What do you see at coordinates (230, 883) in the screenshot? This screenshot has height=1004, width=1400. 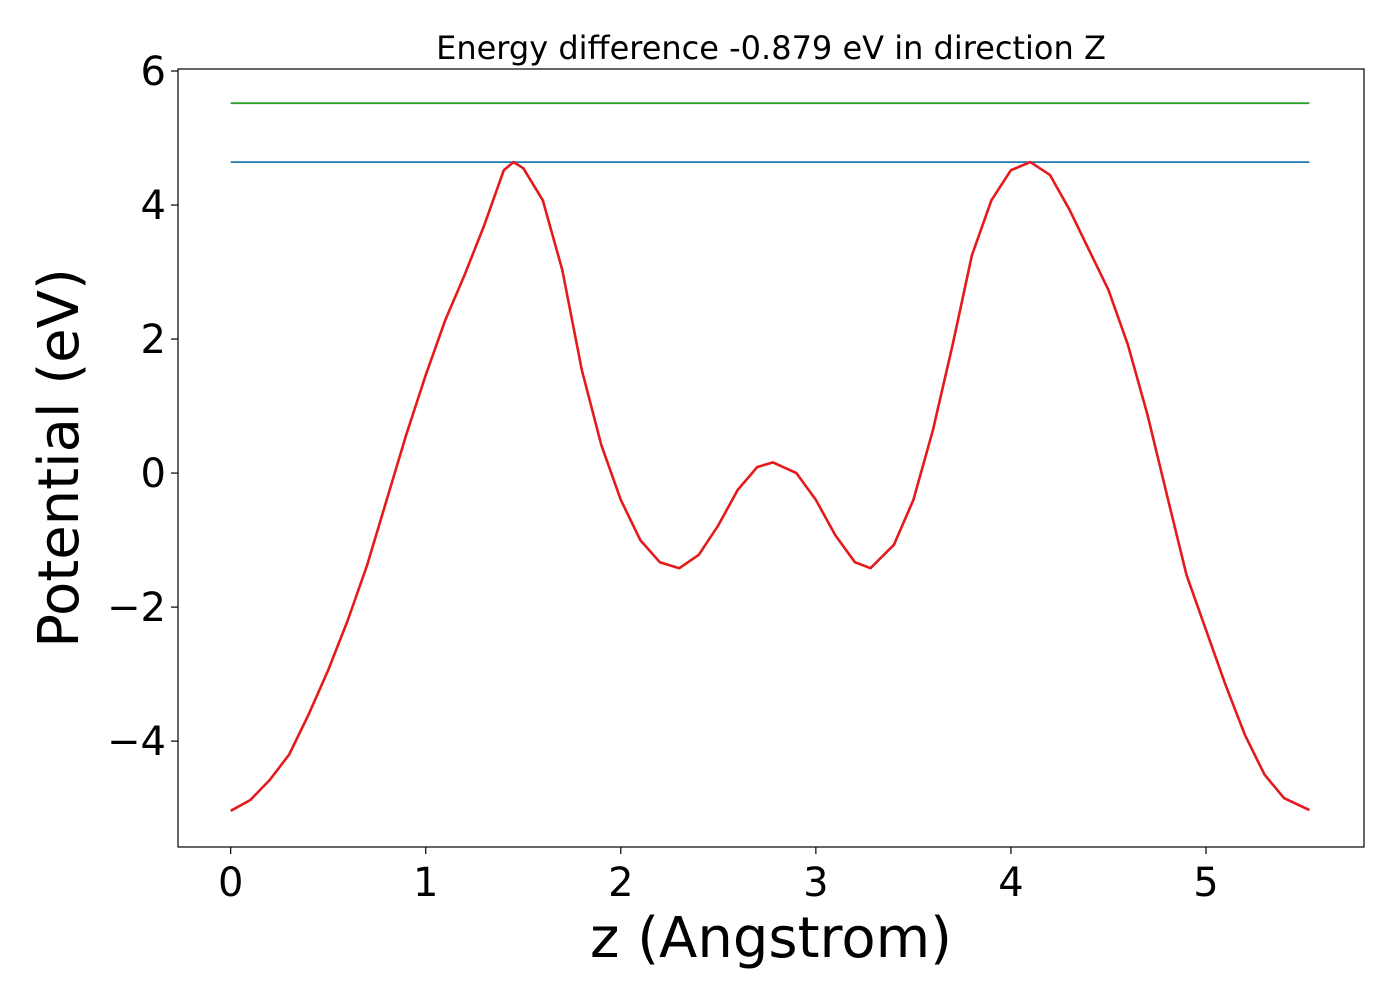 I see `x-tick-label: 0` at bounding box center [230, 883].